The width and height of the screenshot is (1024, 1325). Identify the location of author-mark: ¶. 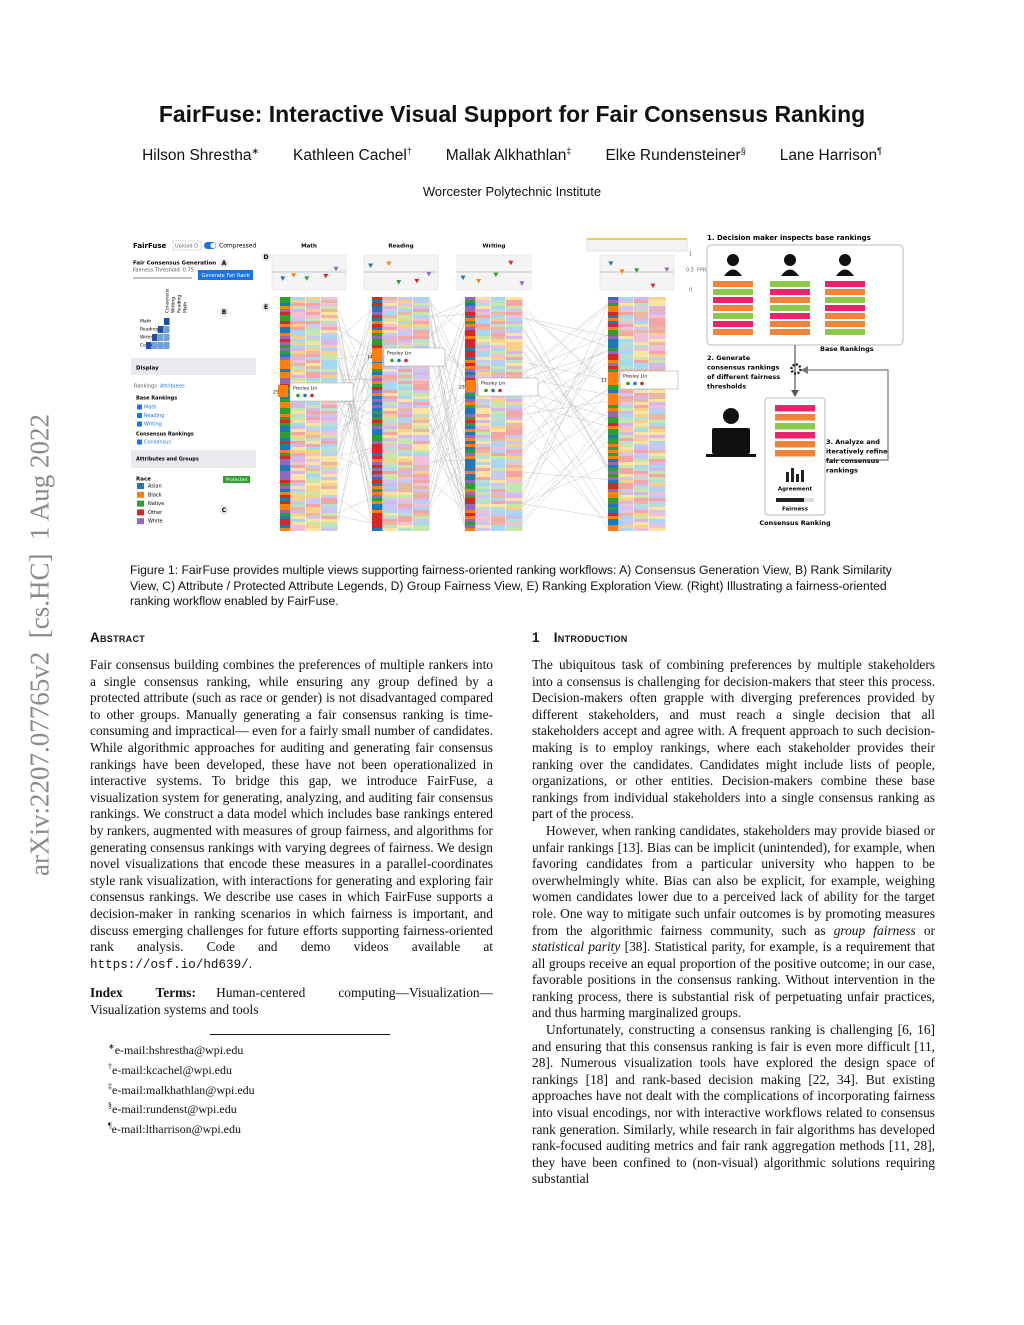
(879, 151).